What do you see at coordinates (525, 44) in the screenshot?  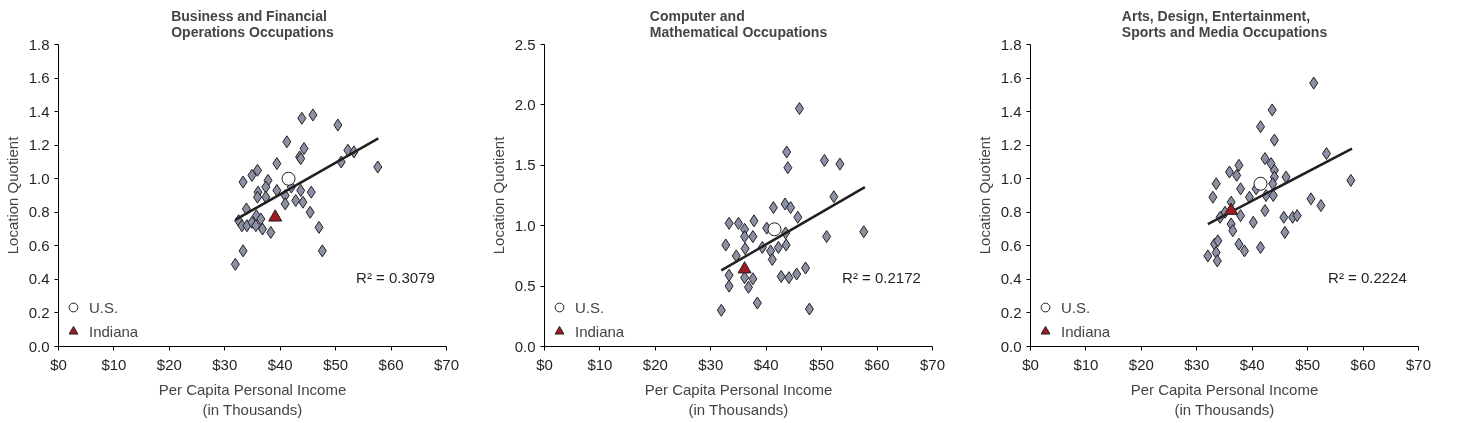 I see `y-tick-label: 2.5` at bounding box center [525, 44].